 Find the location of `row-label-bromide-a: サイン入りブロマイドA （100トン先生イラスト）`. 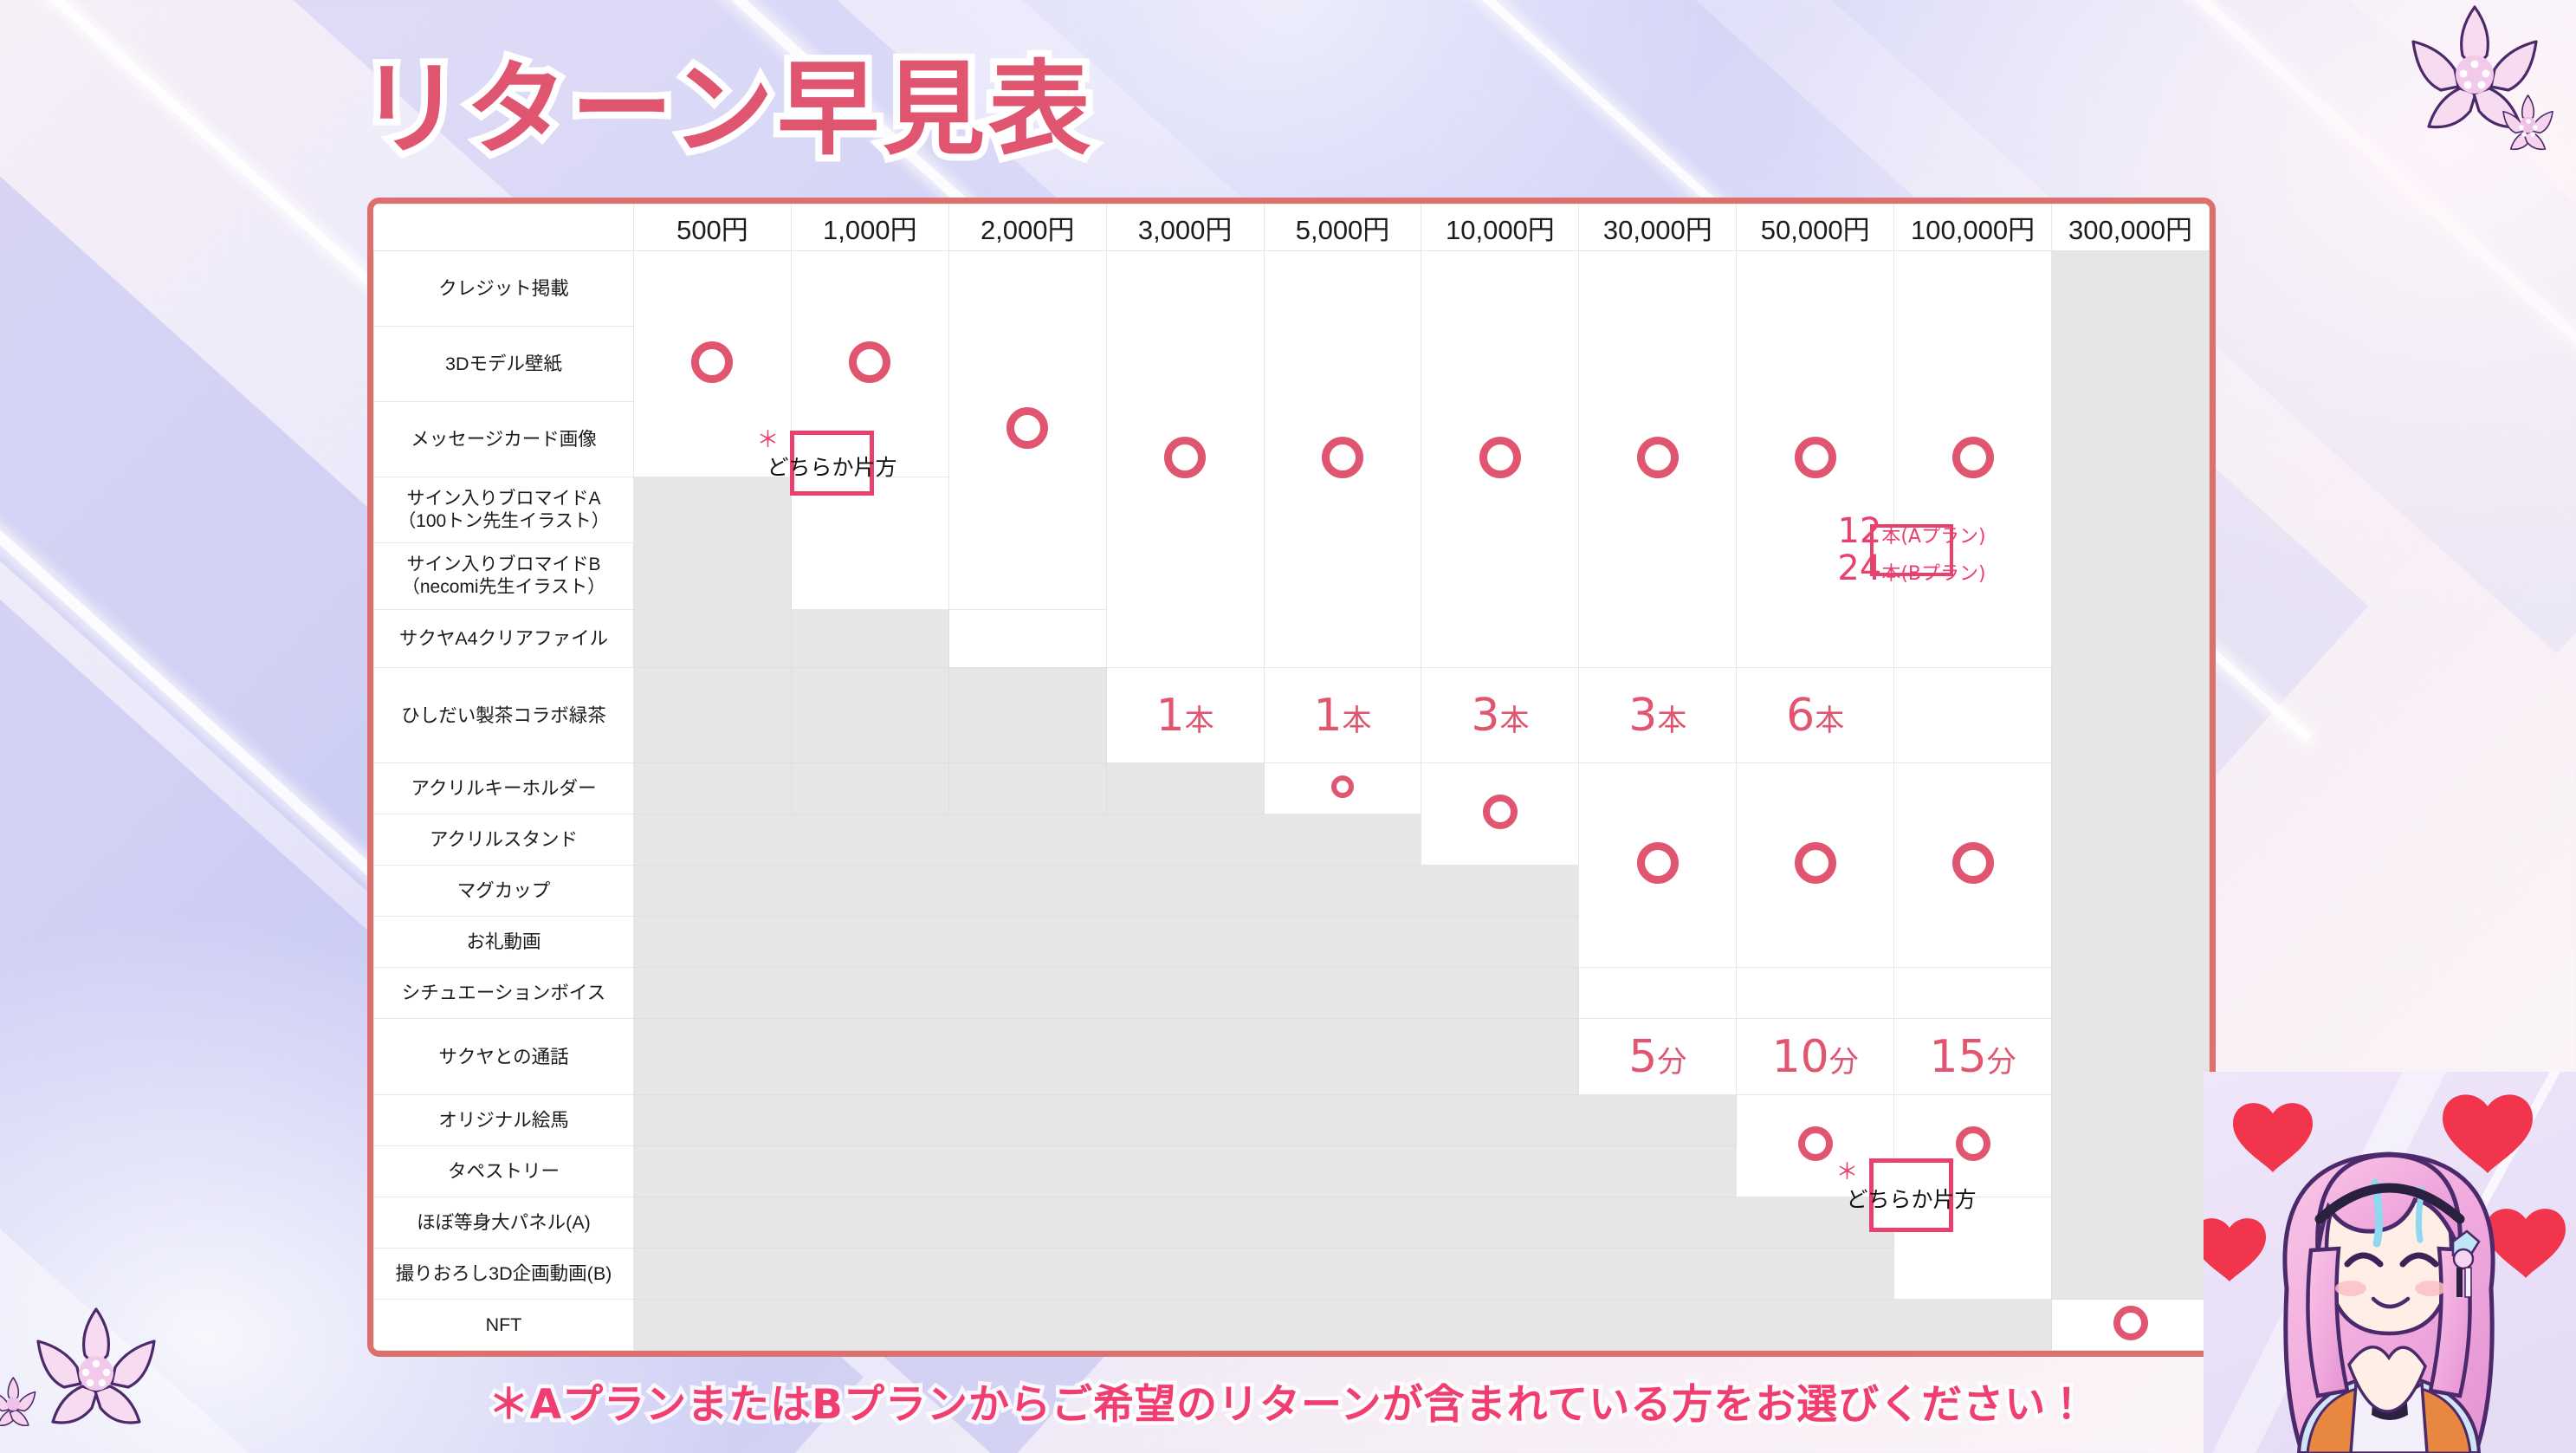

row-label-bromide-a: サイン入りブロマイドA （100トン先生イラスト） is located at coordinates (503, 510).